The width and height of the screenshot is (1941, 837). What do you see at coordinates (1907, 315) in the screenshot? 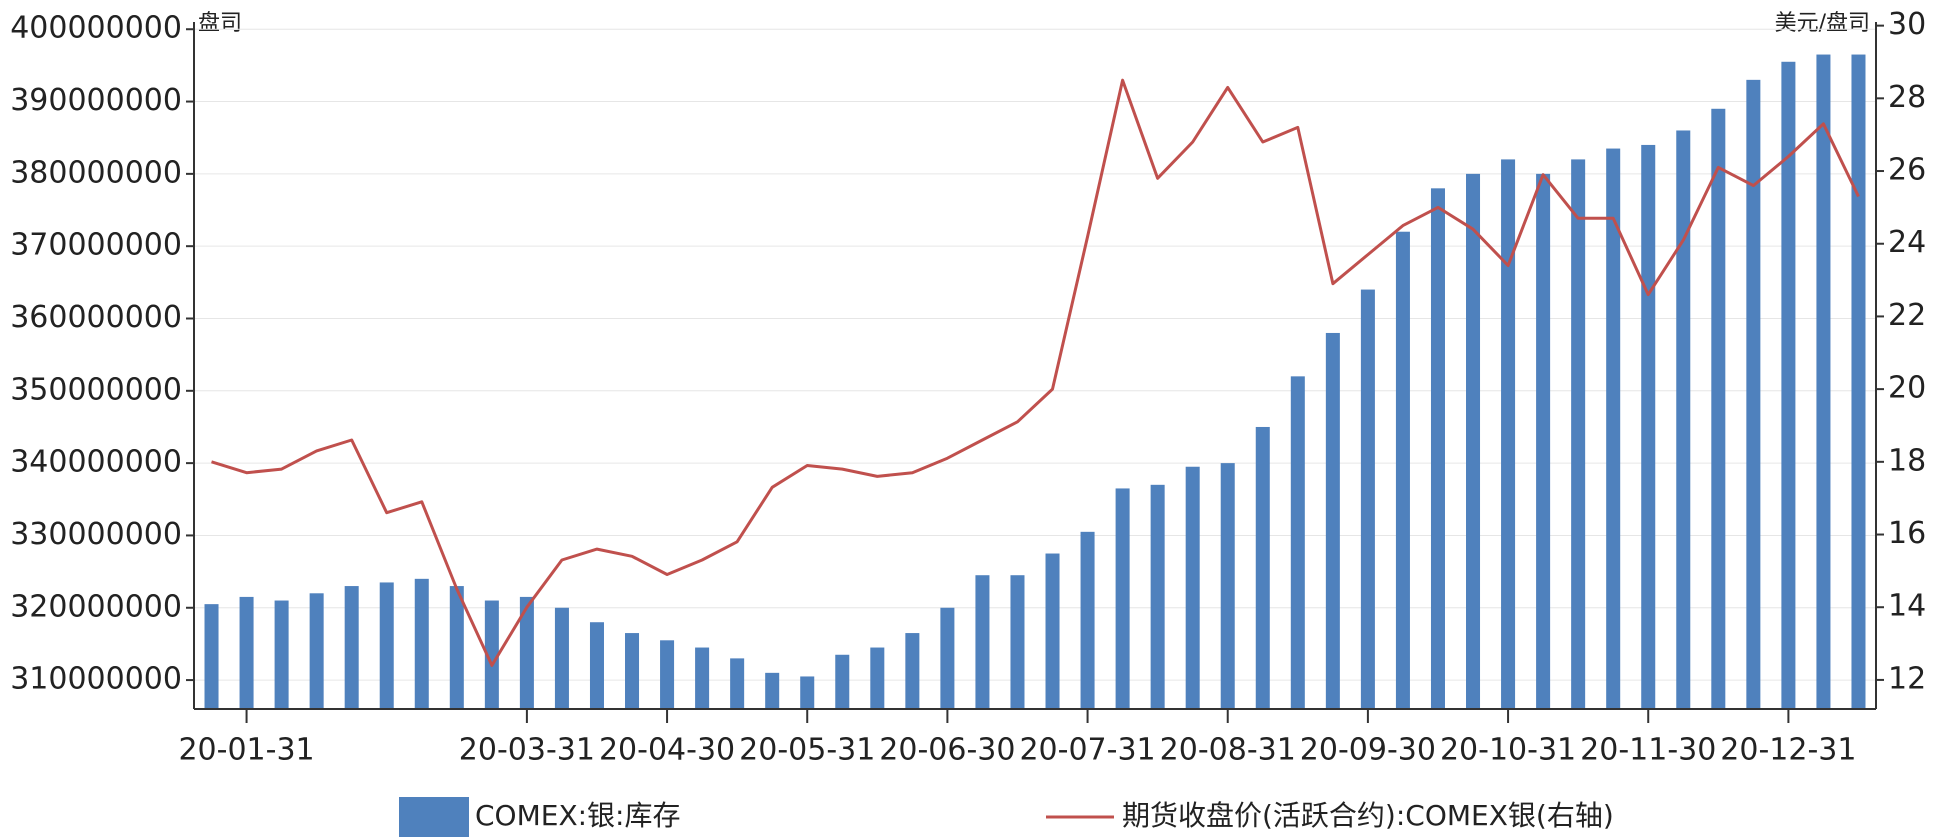
I see `y2-tick-label: 22` at bounding box center [1907, 315].